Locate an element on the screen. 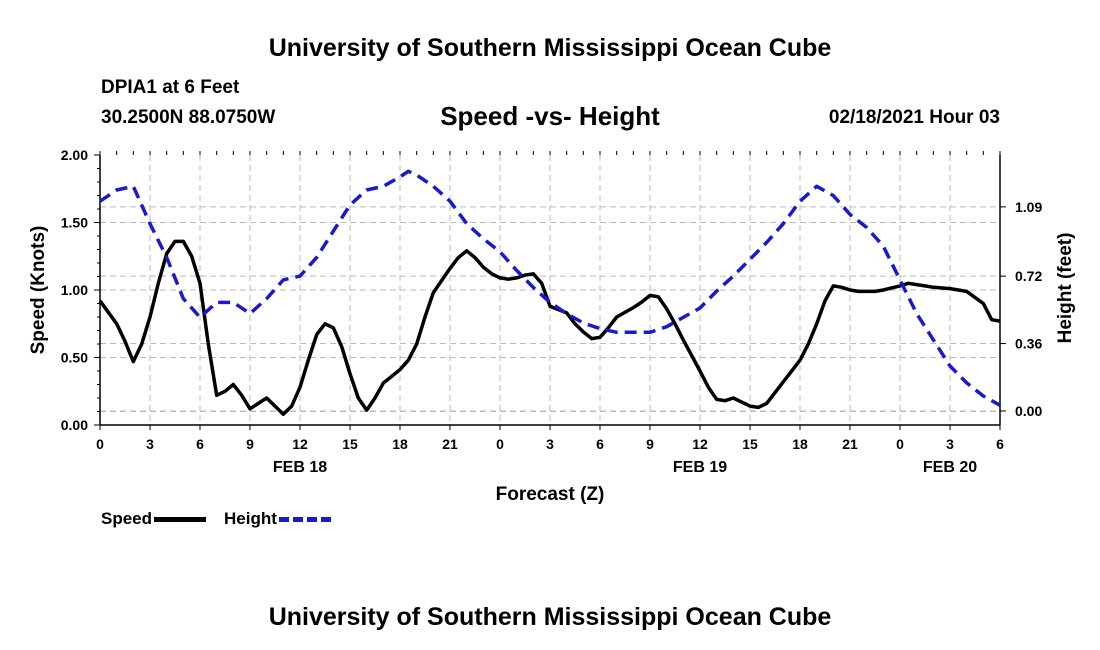 This screenshot has height=650, width=1100. legend-height-swatch is located at coordinates (304, 519).